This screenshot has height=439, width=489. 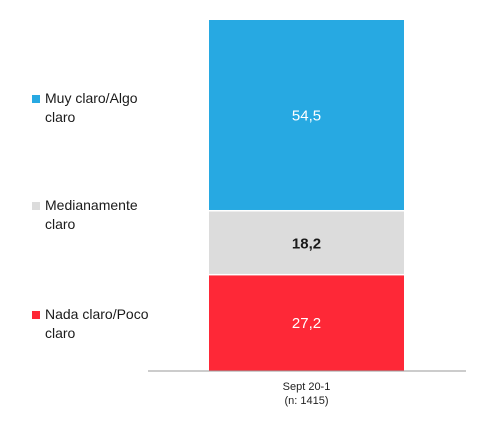 I want to click on value-label-2: 54,5, so click(x=306, y=116).